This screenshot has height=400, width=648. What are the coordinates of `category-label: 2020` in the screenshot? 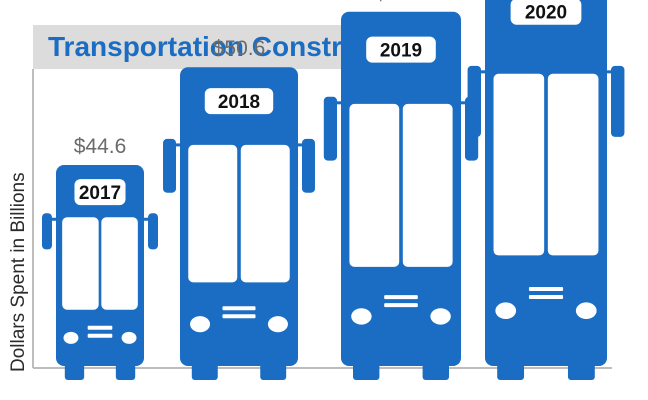 It's located at (546, 13).